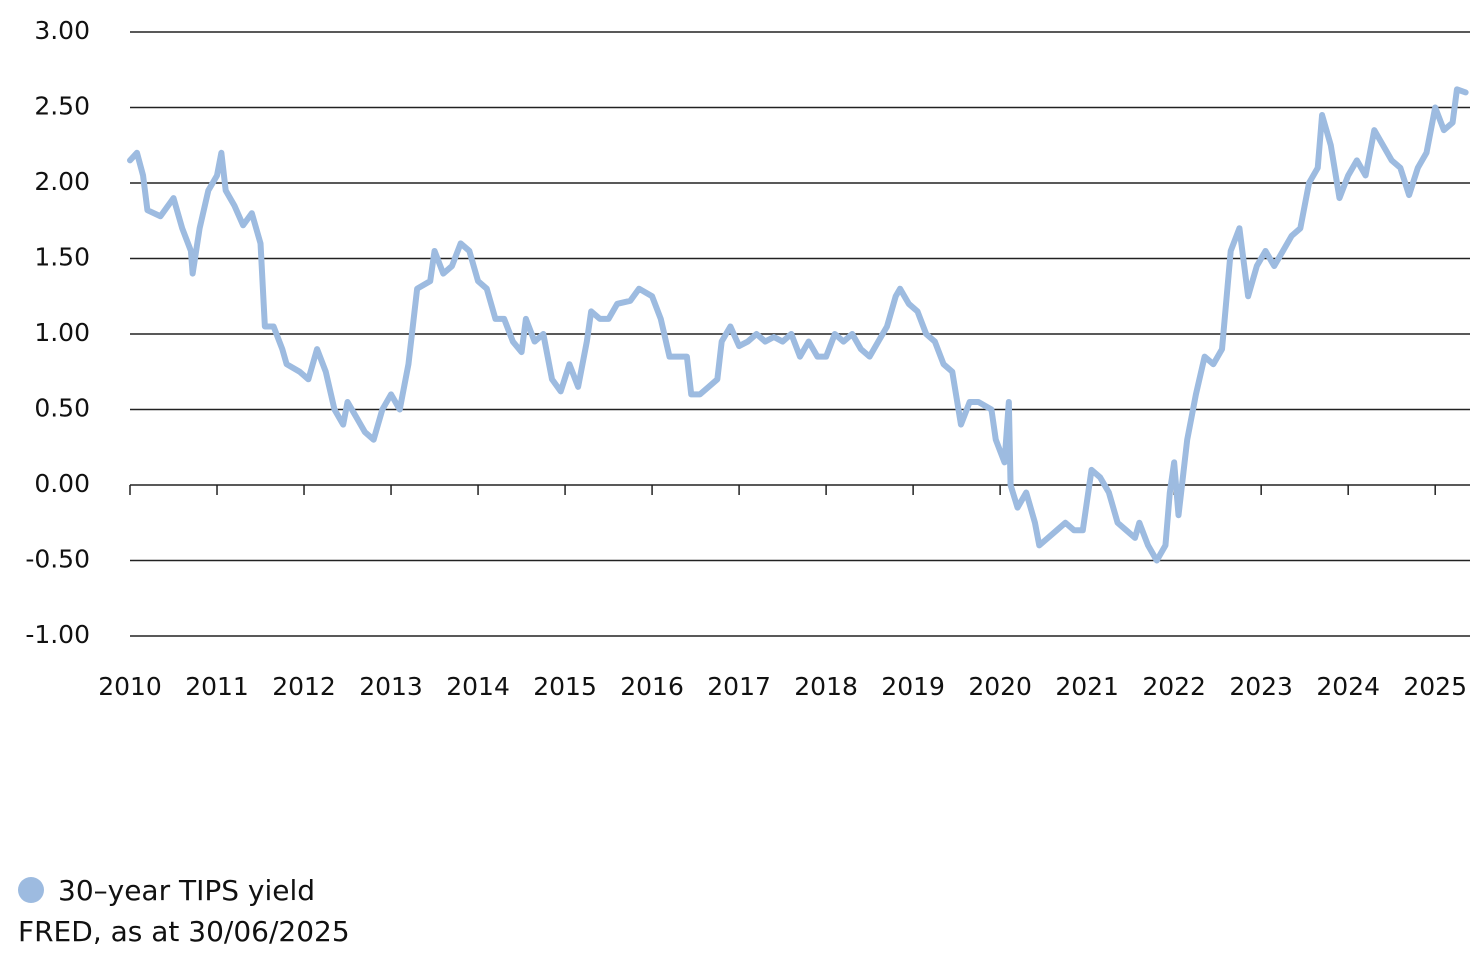 The height and width of the screenshot is (954, 1484). I want to click on legend-label: 30–year TIPS yield, so click(186, 890).